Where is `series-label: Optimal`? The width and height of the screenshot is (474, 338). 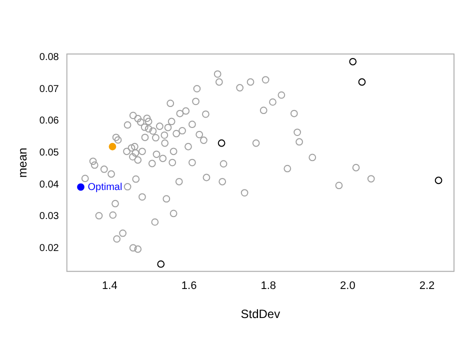 series-label: Optimal is located at coordinates (105, 187).